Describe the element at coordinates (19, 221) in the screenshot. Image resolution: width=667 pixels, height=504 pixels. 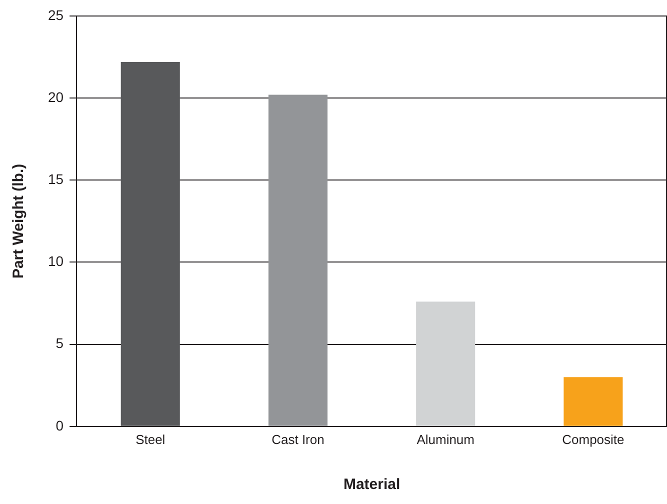
I see `y-axis-title: Part Weight (lb.)` at that location.